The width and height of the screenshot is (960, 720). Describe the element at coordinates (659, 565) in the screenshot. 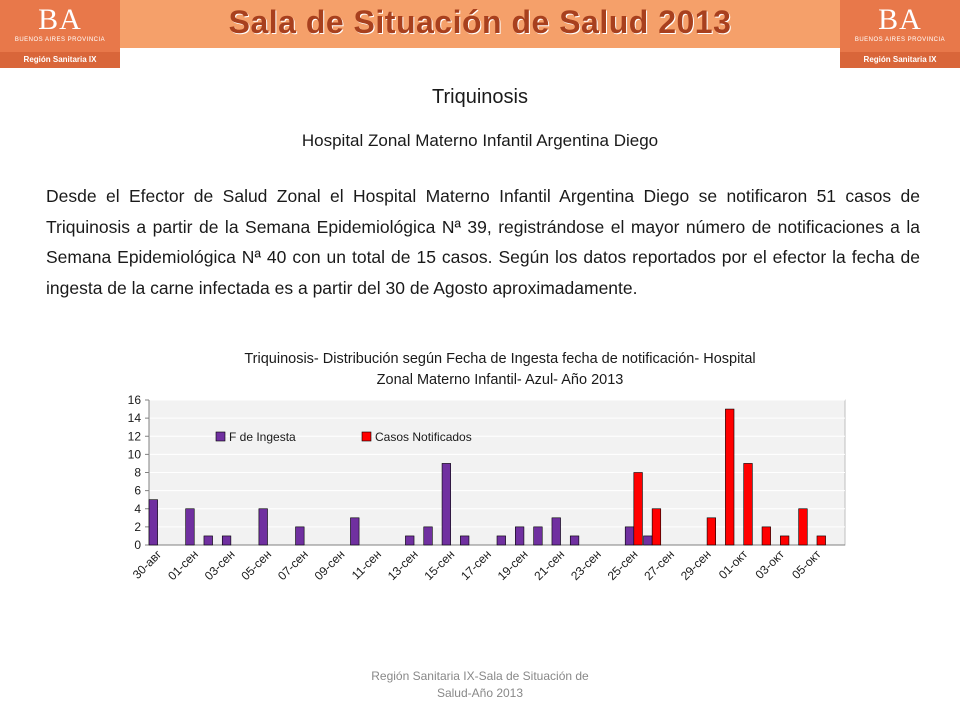

I see `x-tick-label: 27-сен` at that location.